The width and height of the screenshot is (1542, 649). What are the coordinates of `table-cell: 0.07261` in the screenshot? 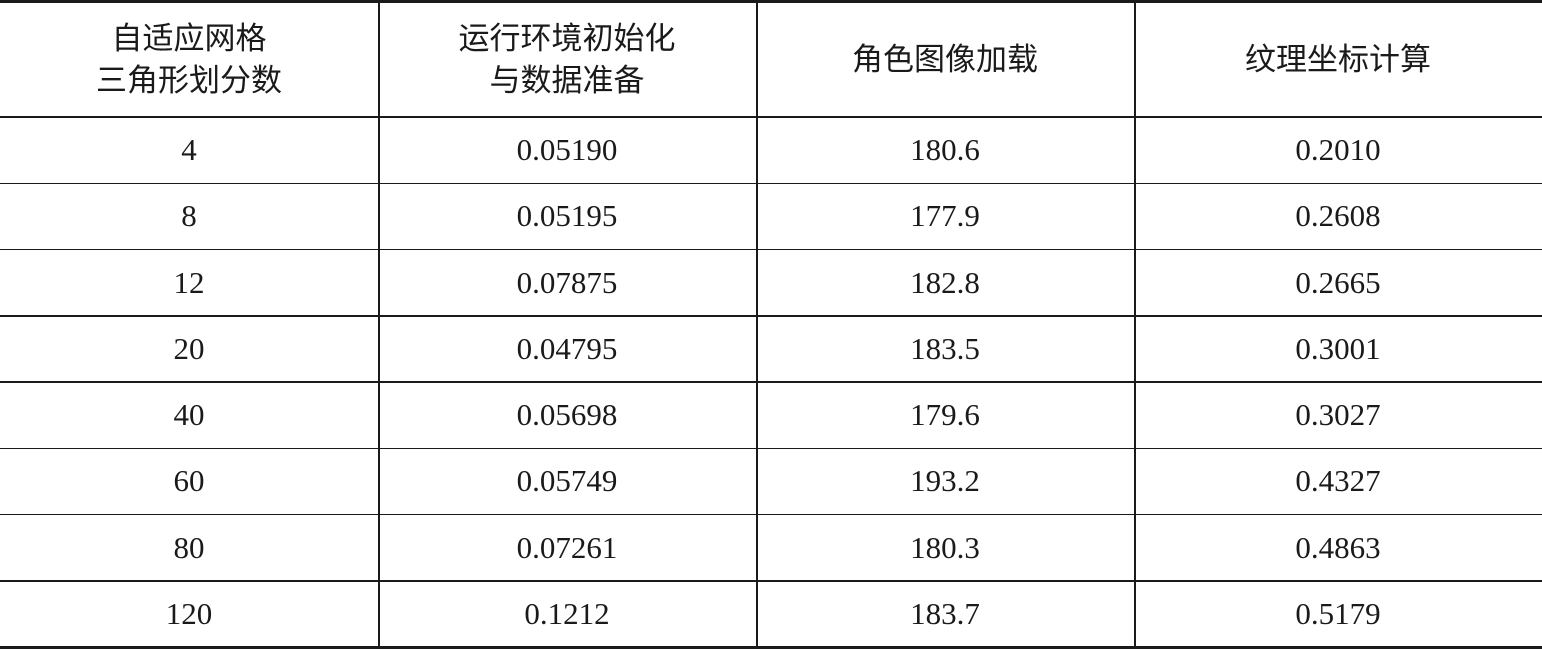 It's located at (567, 547).